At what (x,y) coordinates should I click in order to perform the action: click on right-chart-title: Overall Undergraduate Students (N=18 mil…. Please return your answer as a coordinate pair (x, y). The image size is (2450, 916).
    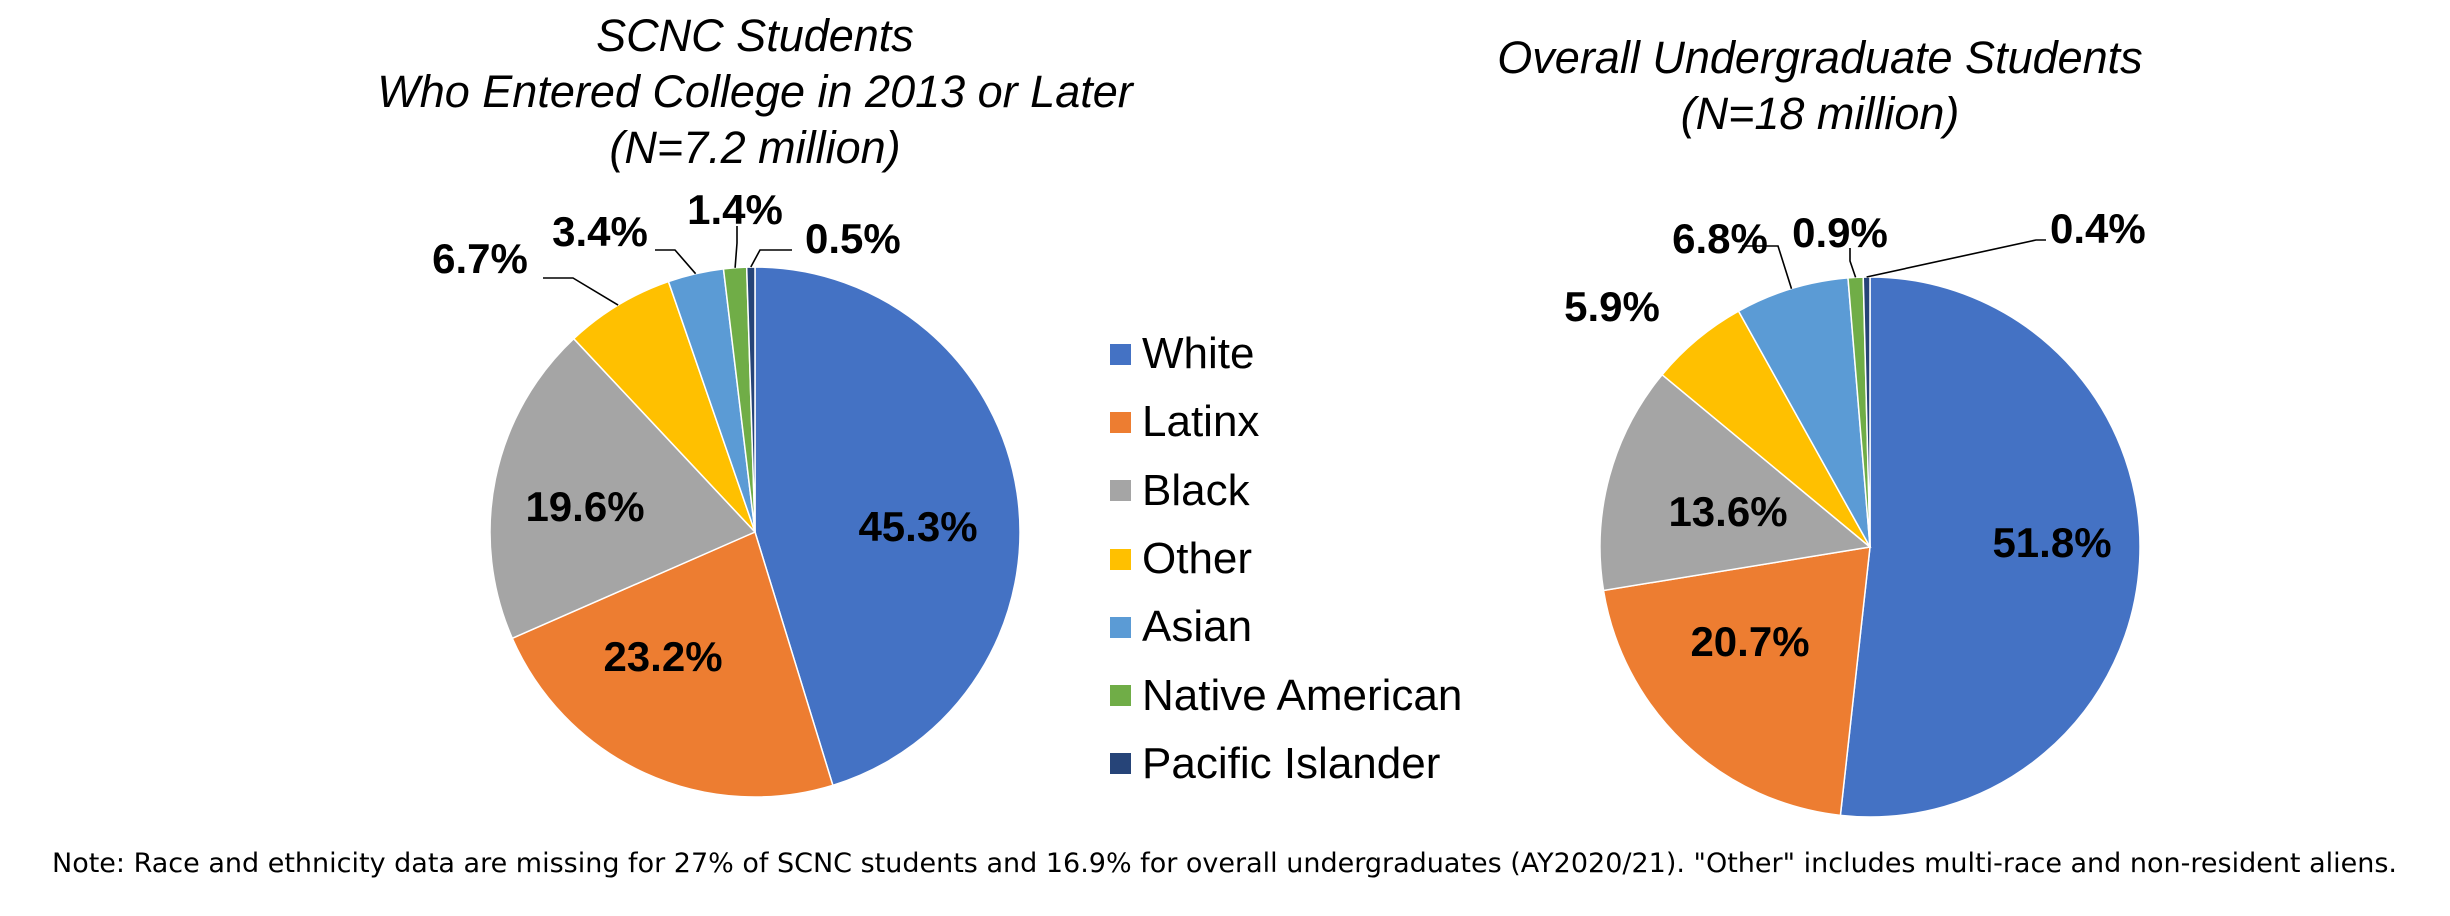
    Looking at the image, I should click on (1820, 86).